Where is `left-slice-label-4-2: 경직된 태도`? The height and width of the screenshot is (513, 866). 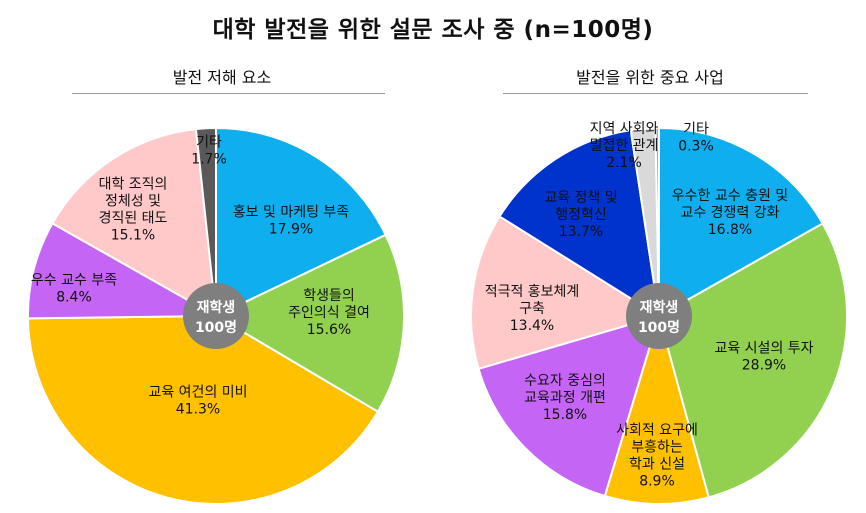 left-slice-label-4-2: 경직된 태도 is located at coordinates (133, 219).